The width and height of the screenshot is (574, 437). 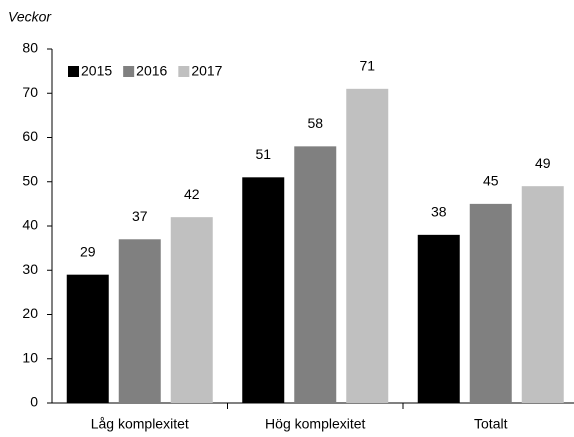 What do you see at coordinates (30, 48) in the screenshot?
I see `y-tick-label: 80` at bounding box center [30, 48].